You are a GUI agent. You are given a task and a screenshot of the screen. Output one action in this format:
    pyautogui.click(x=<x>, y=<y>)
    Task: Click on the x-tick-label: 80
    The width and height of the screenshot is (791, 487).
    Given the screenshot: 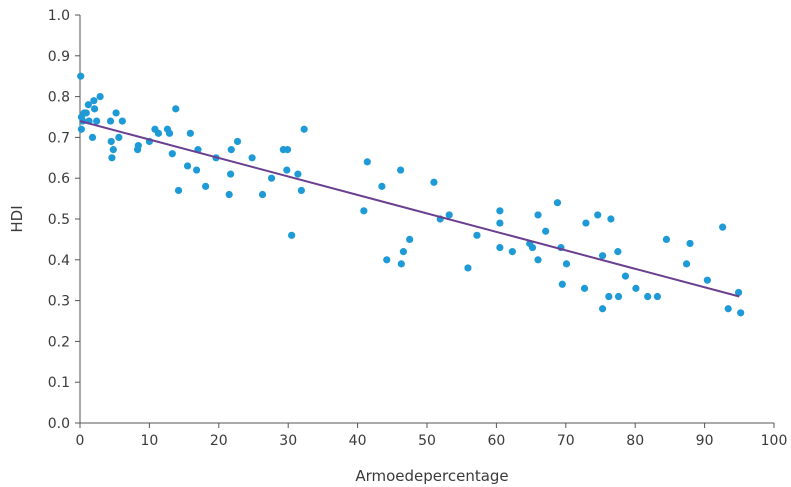 What is the action you would take?
    pyautogui.click(x=635, y=441)
    